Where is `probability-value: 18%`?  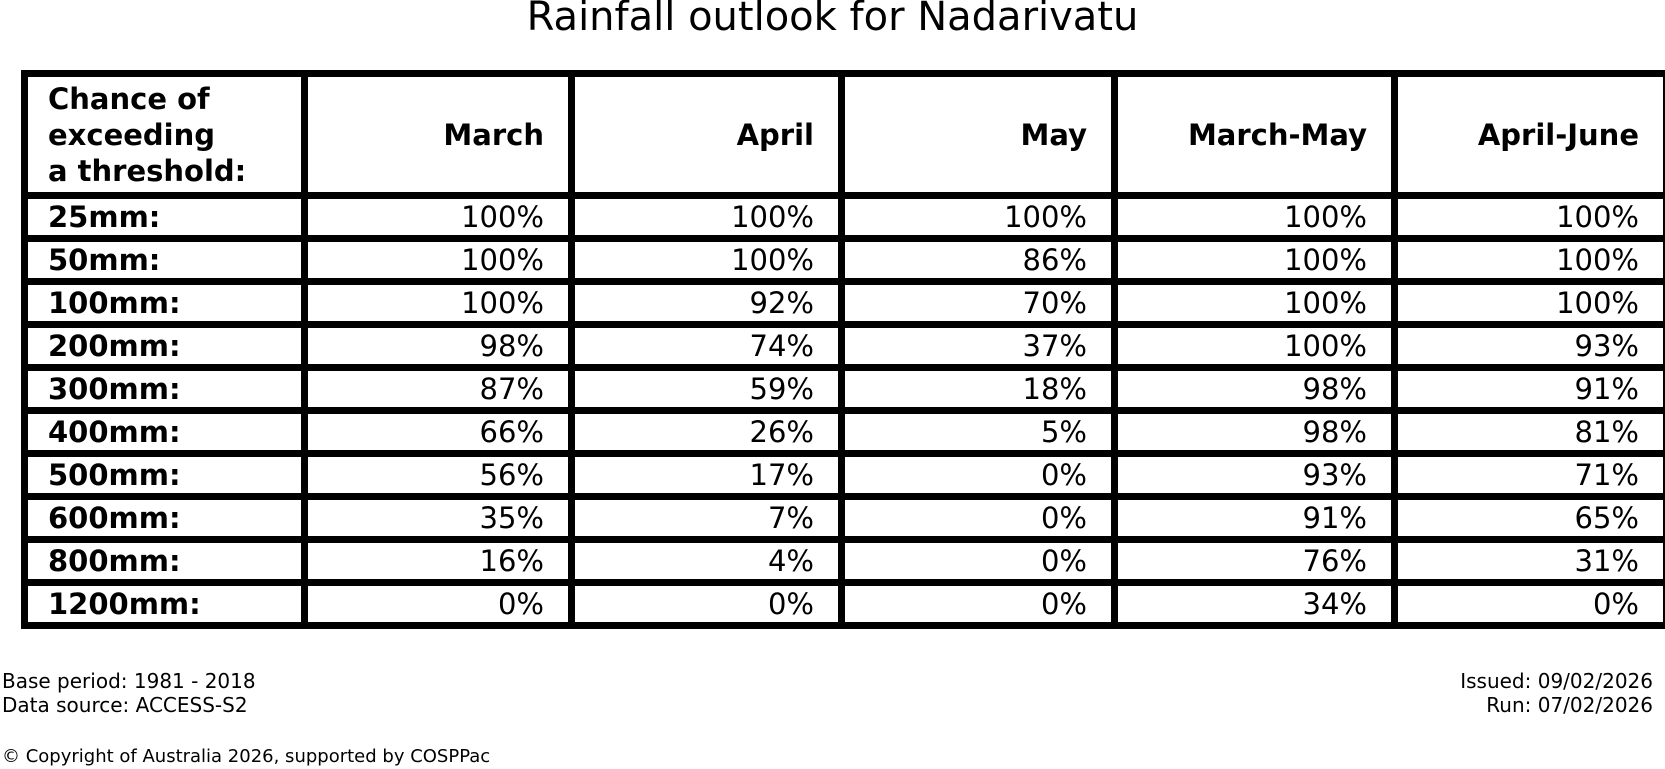
probability-value: 18% is located at coordinates (978, 389).